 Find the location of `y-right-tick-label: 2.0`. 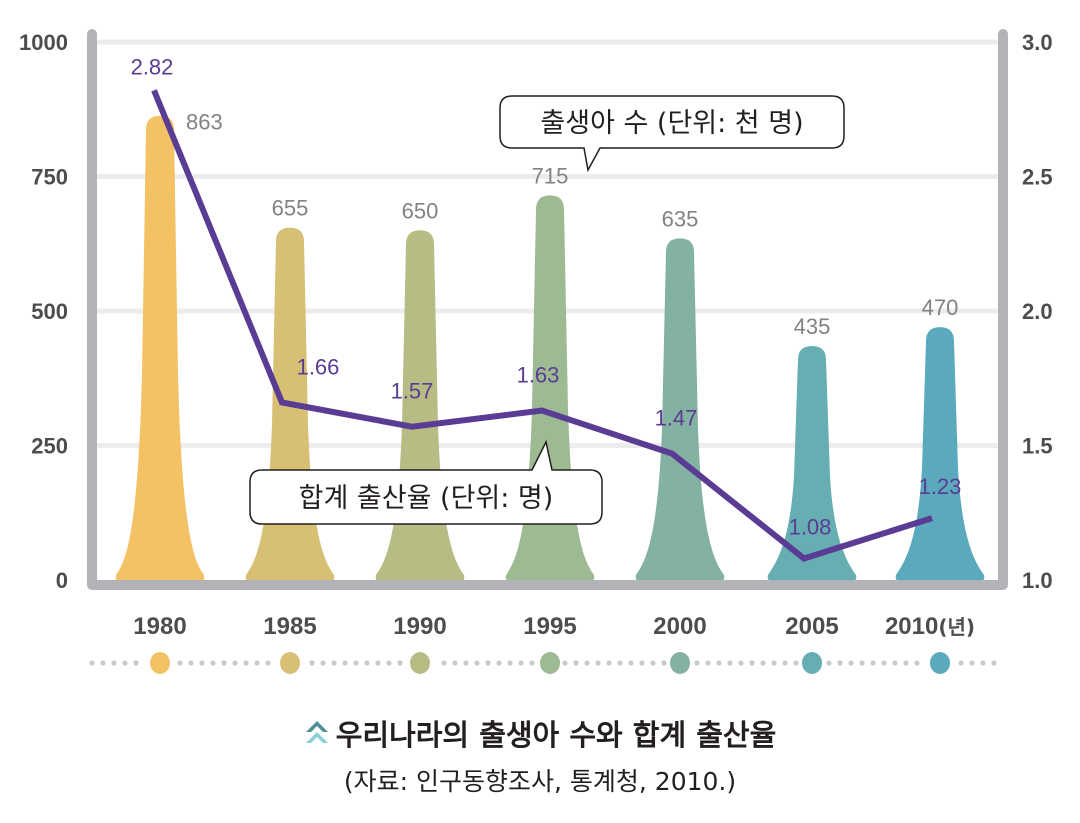

y-right-tick-label: 2.0 is located at coordinates (1037, 311).